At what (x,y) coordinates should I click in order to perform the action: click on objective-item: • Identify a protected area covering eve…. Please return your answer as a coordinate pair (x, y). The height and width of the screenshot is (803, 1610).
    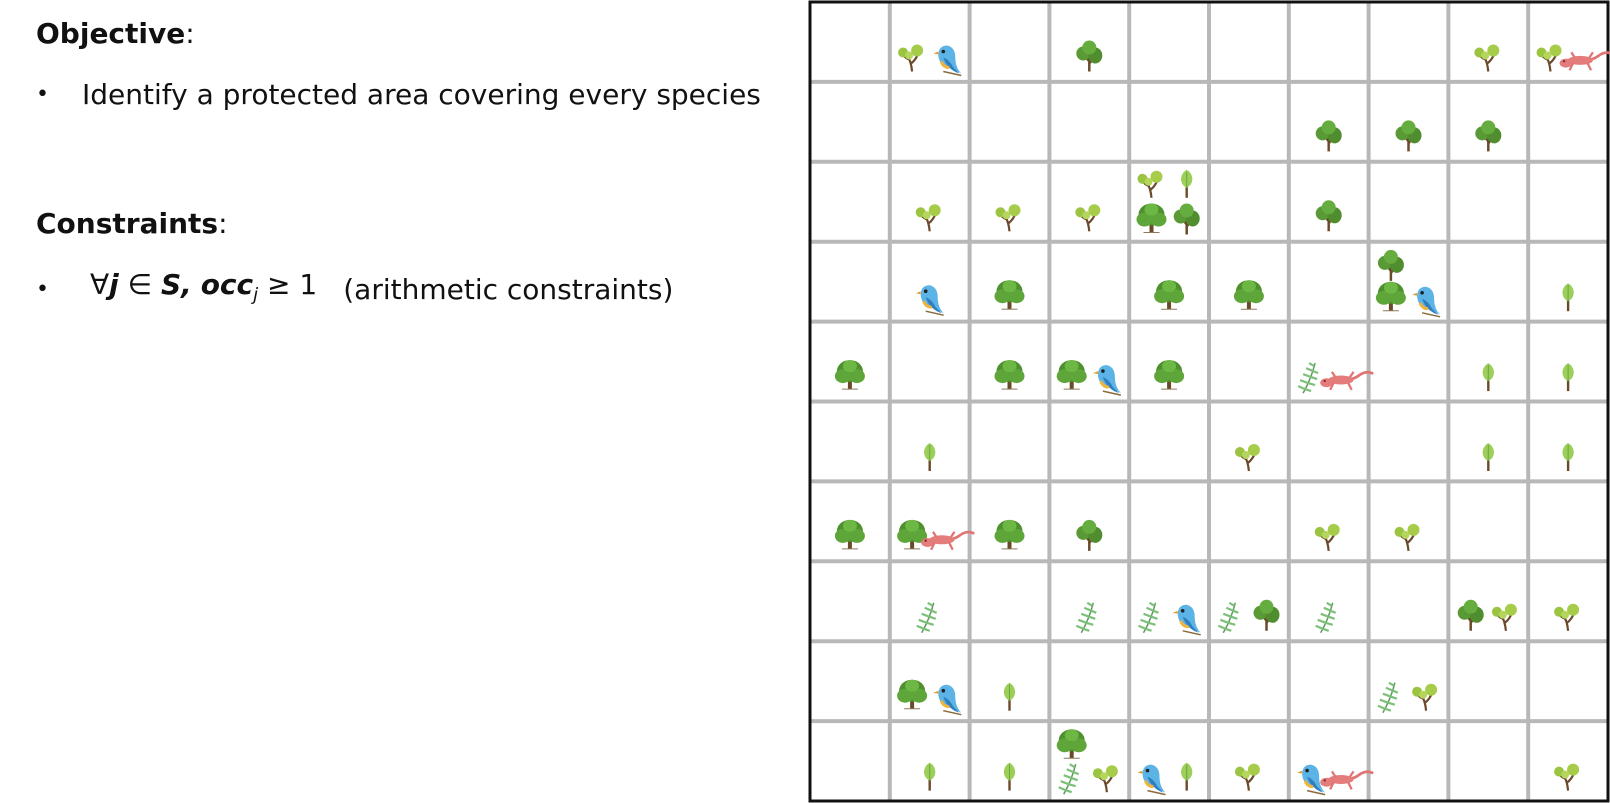
    Looking at the image, I should click on (398, 95).